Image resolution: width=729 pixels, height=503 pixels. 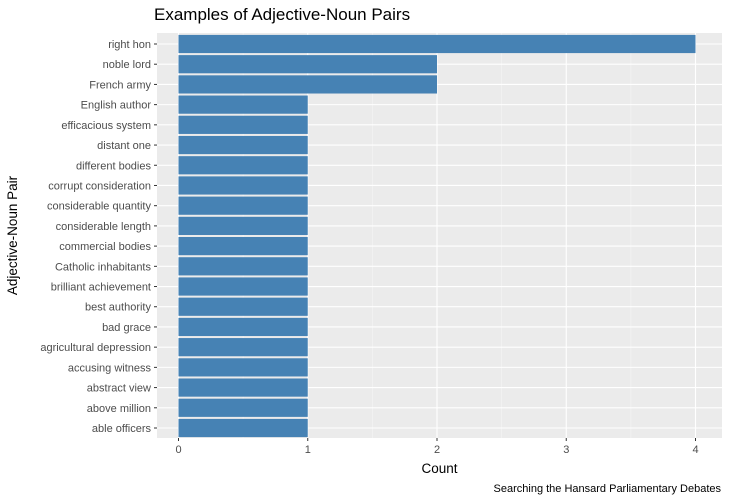 I want to click on y-tick-label: able officers, so click(x=122, y=429).